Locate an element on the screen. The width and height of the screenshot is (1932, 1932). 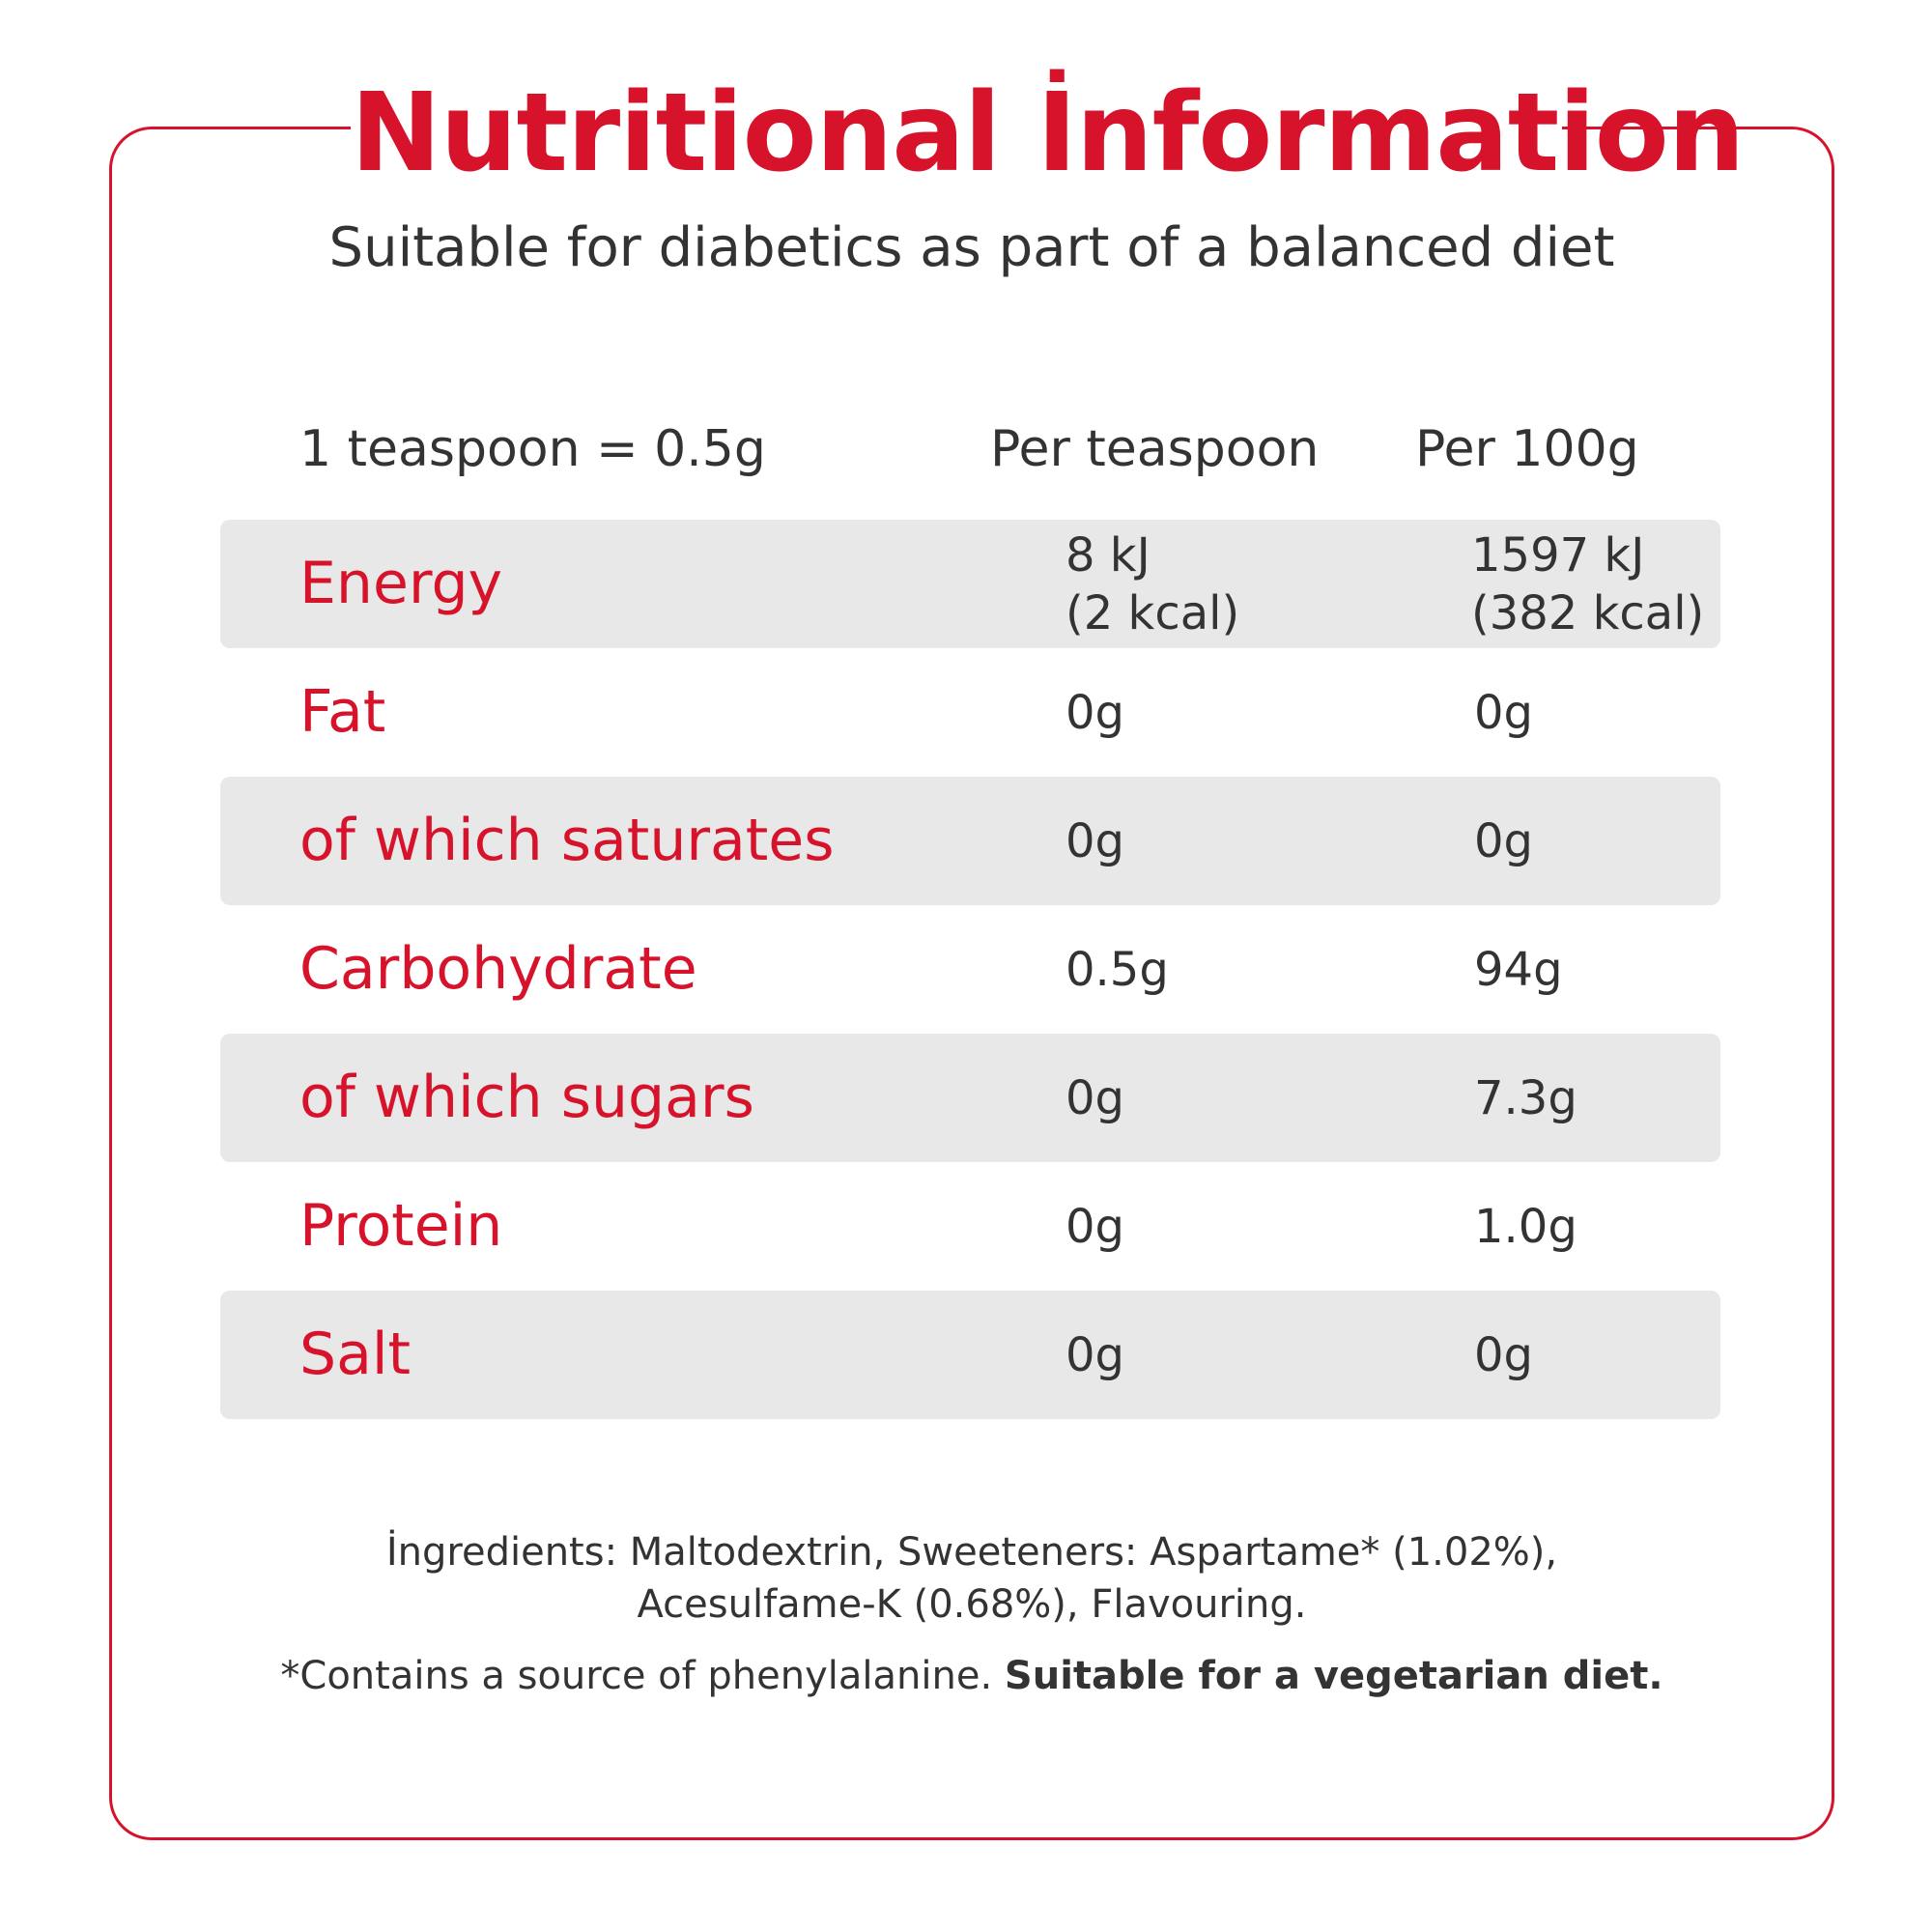
per-100g-value: 94g is located at coordinates (1518, 969).